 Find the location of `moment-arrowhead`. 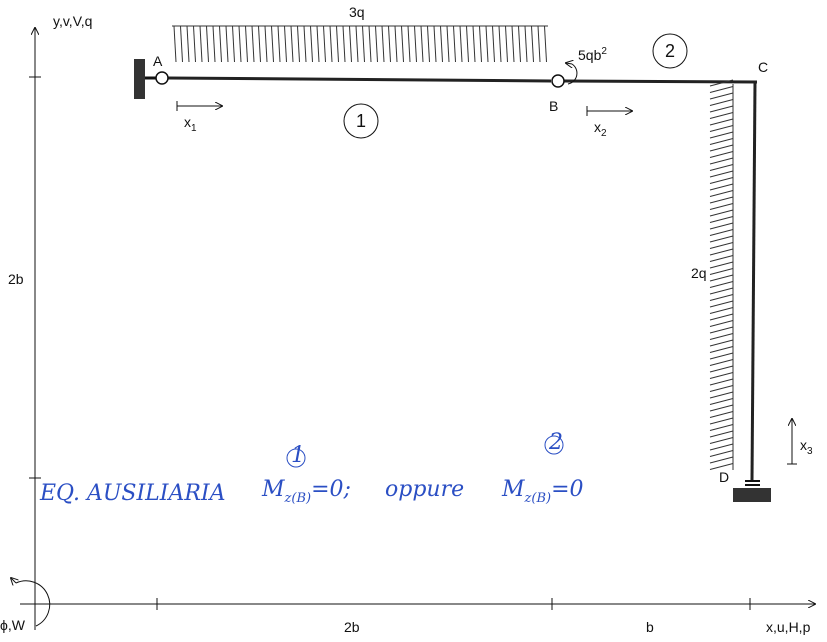

moment-arrowhead is located at coordinates (569, 63).